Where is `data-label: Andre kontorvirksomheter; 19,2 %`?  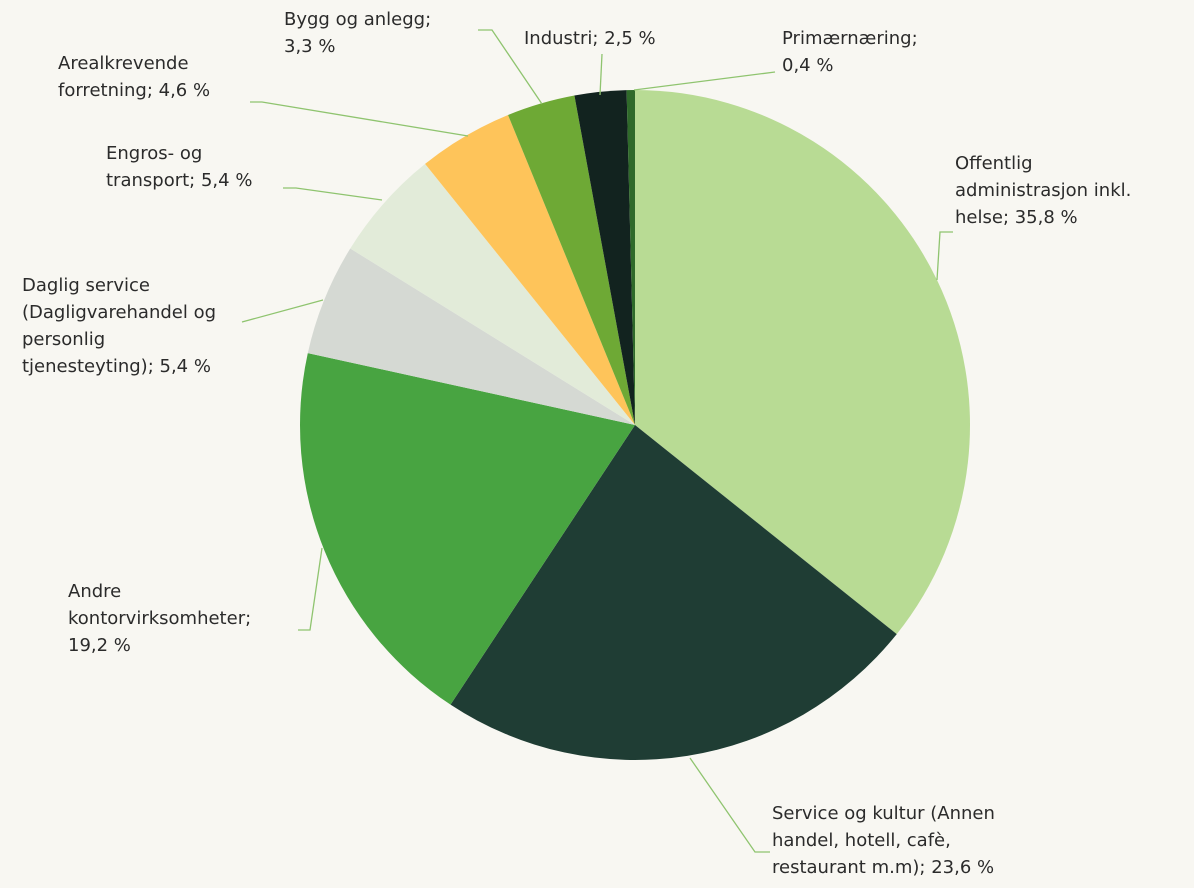
data-label: Andre kontorvirksomheter; 19,2 % is located at coordinates (170, 618).